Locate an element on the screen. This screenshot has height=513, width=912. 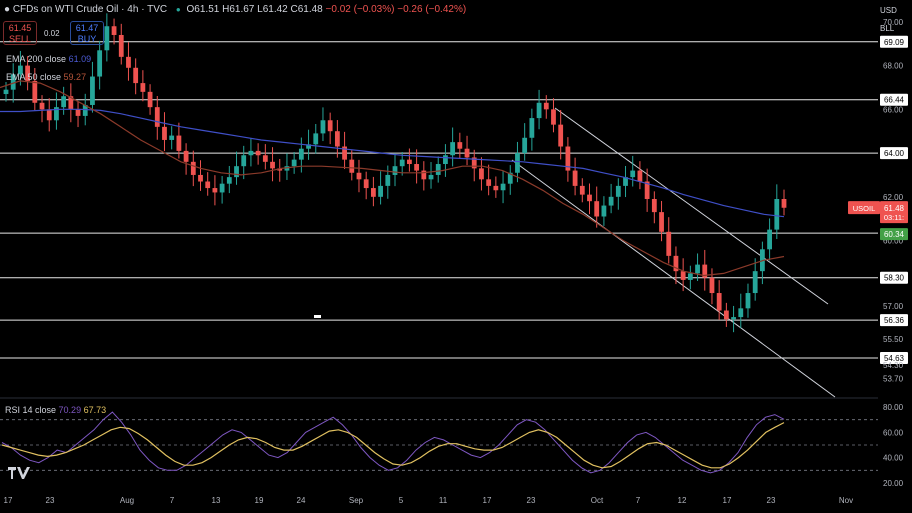
sell-button: 61.45 SELL is located at coordinates (20, 33).